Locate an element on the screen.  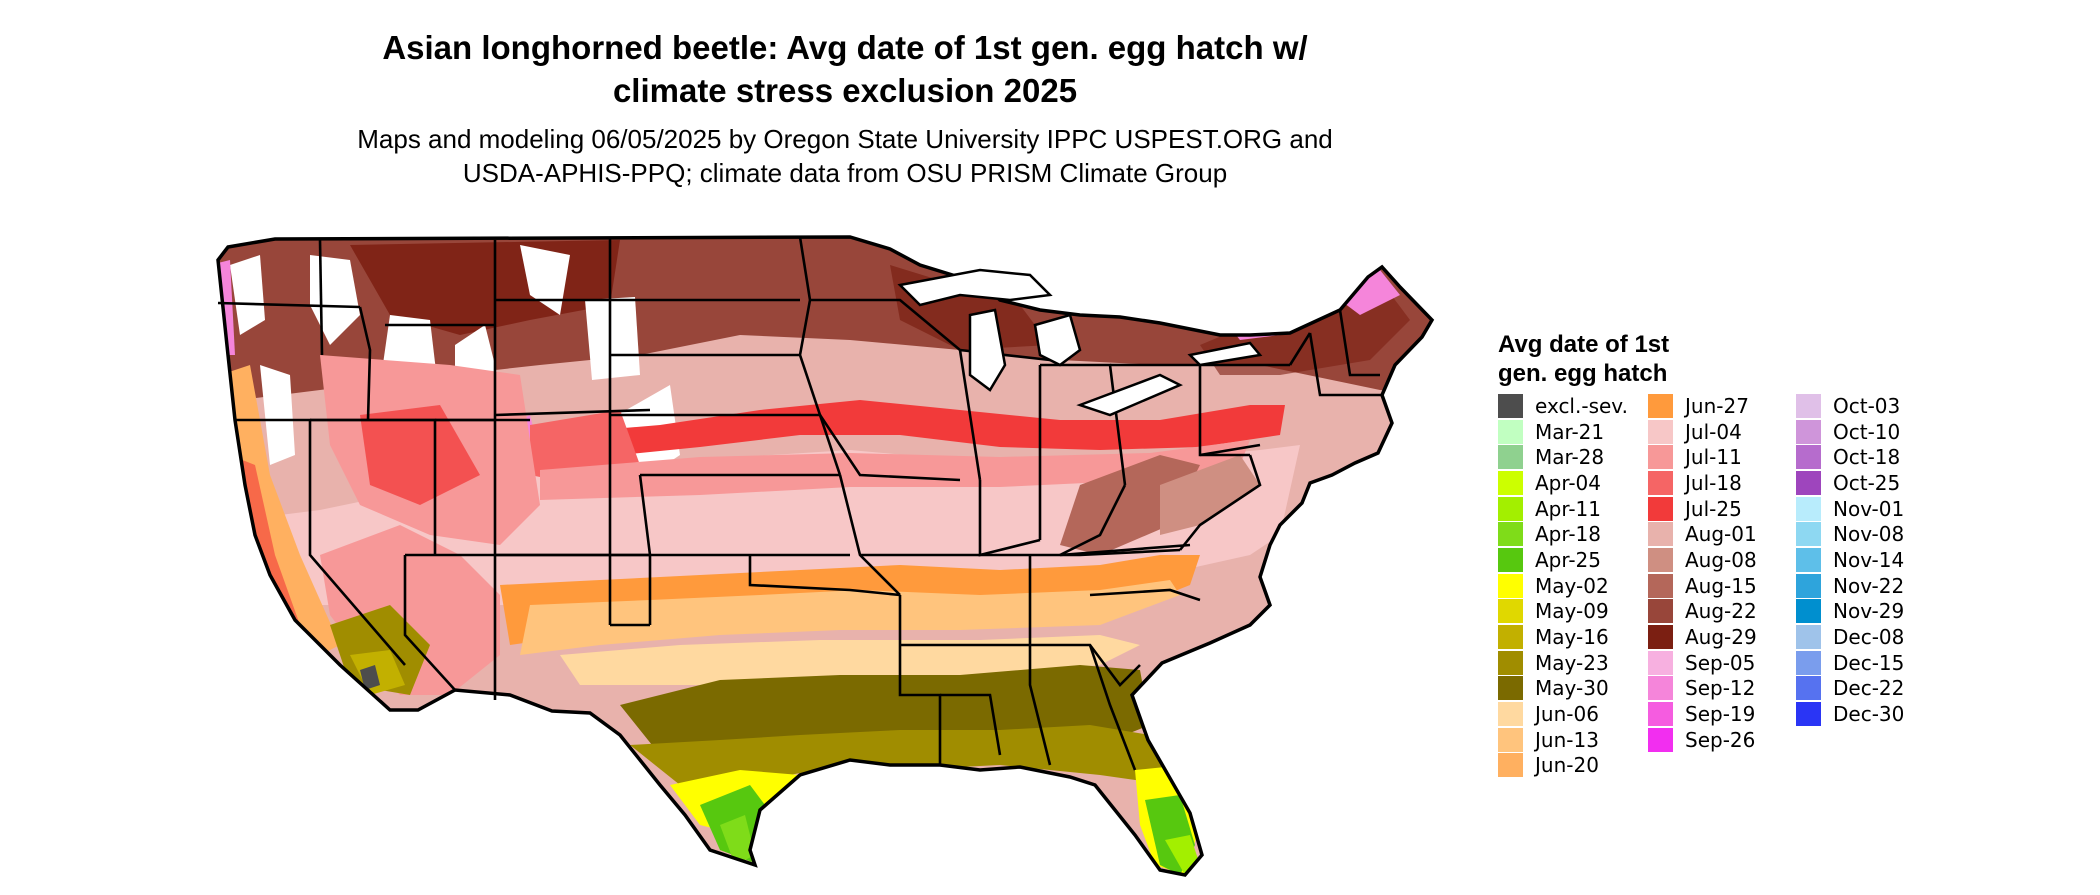
legend-item: Jul-04 is located at coordinates (1723, 432).